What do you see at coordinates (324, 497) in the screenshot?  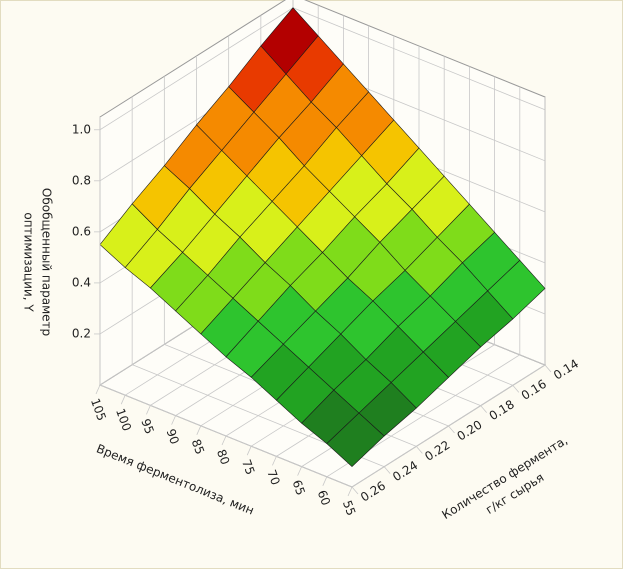 I see `x-tick-label: 60` at bounding box center [324, 497].